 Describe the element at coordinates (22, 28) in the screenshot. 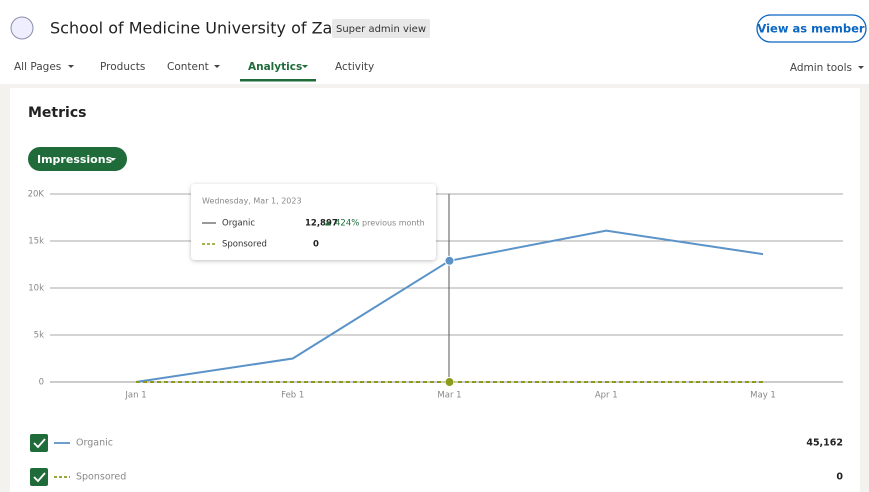

I see `logo` at that location.